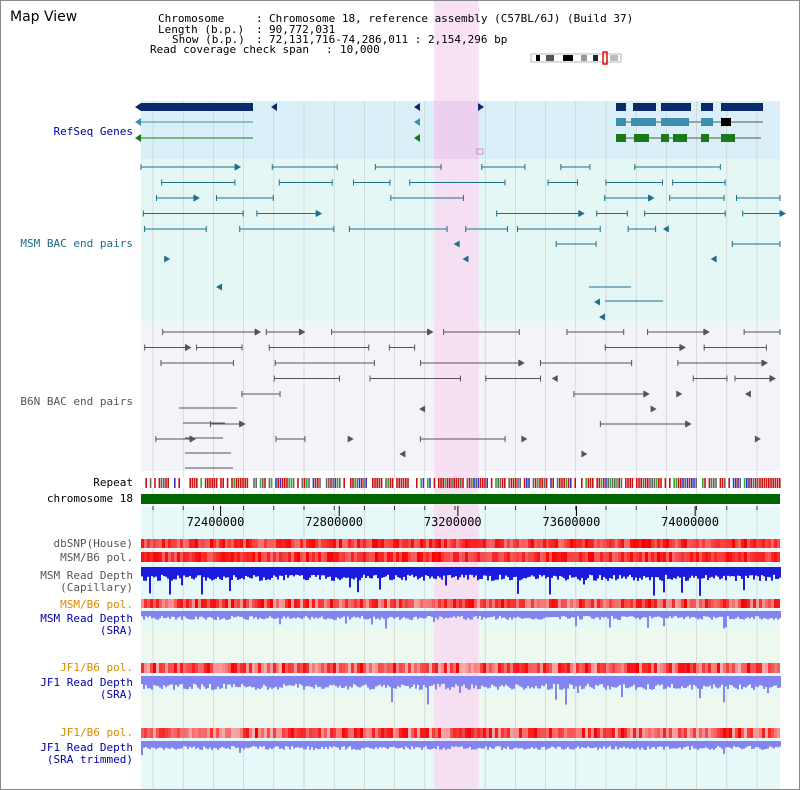 Image resolution: width=800 pixels, height=790 pixels. I want to click on coverage-key: Read coverage check span, so click(229, 49).